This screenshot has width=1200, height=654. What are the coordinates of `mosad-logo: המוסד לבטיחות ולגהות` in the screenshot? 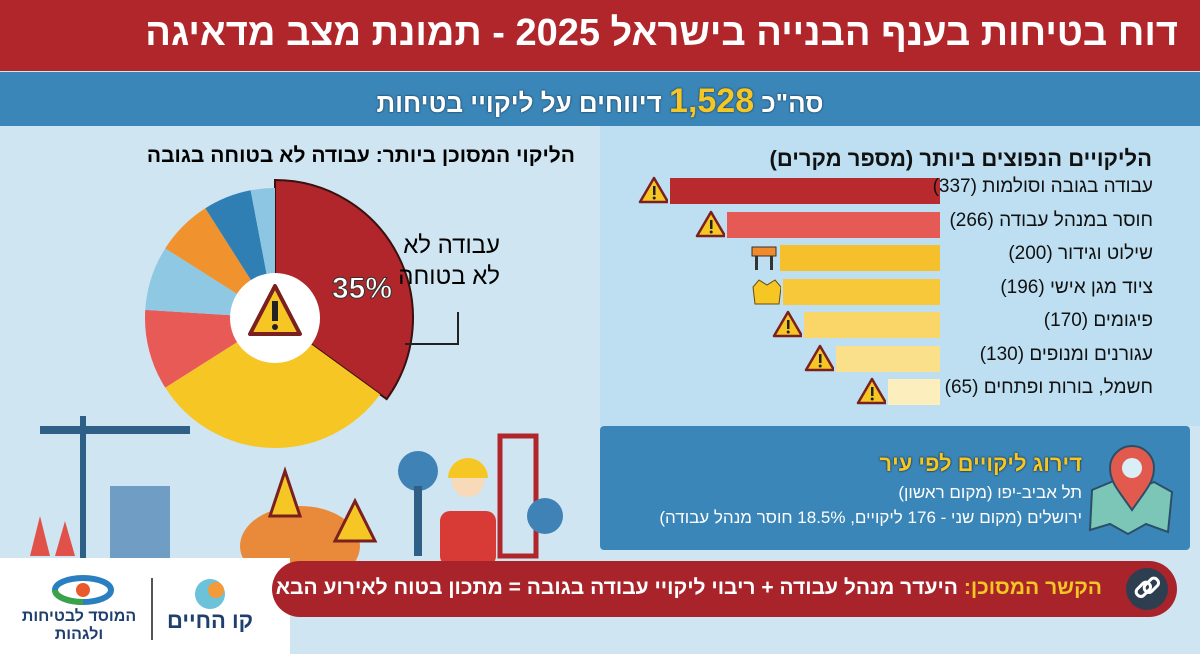 It's located at (79, 625).